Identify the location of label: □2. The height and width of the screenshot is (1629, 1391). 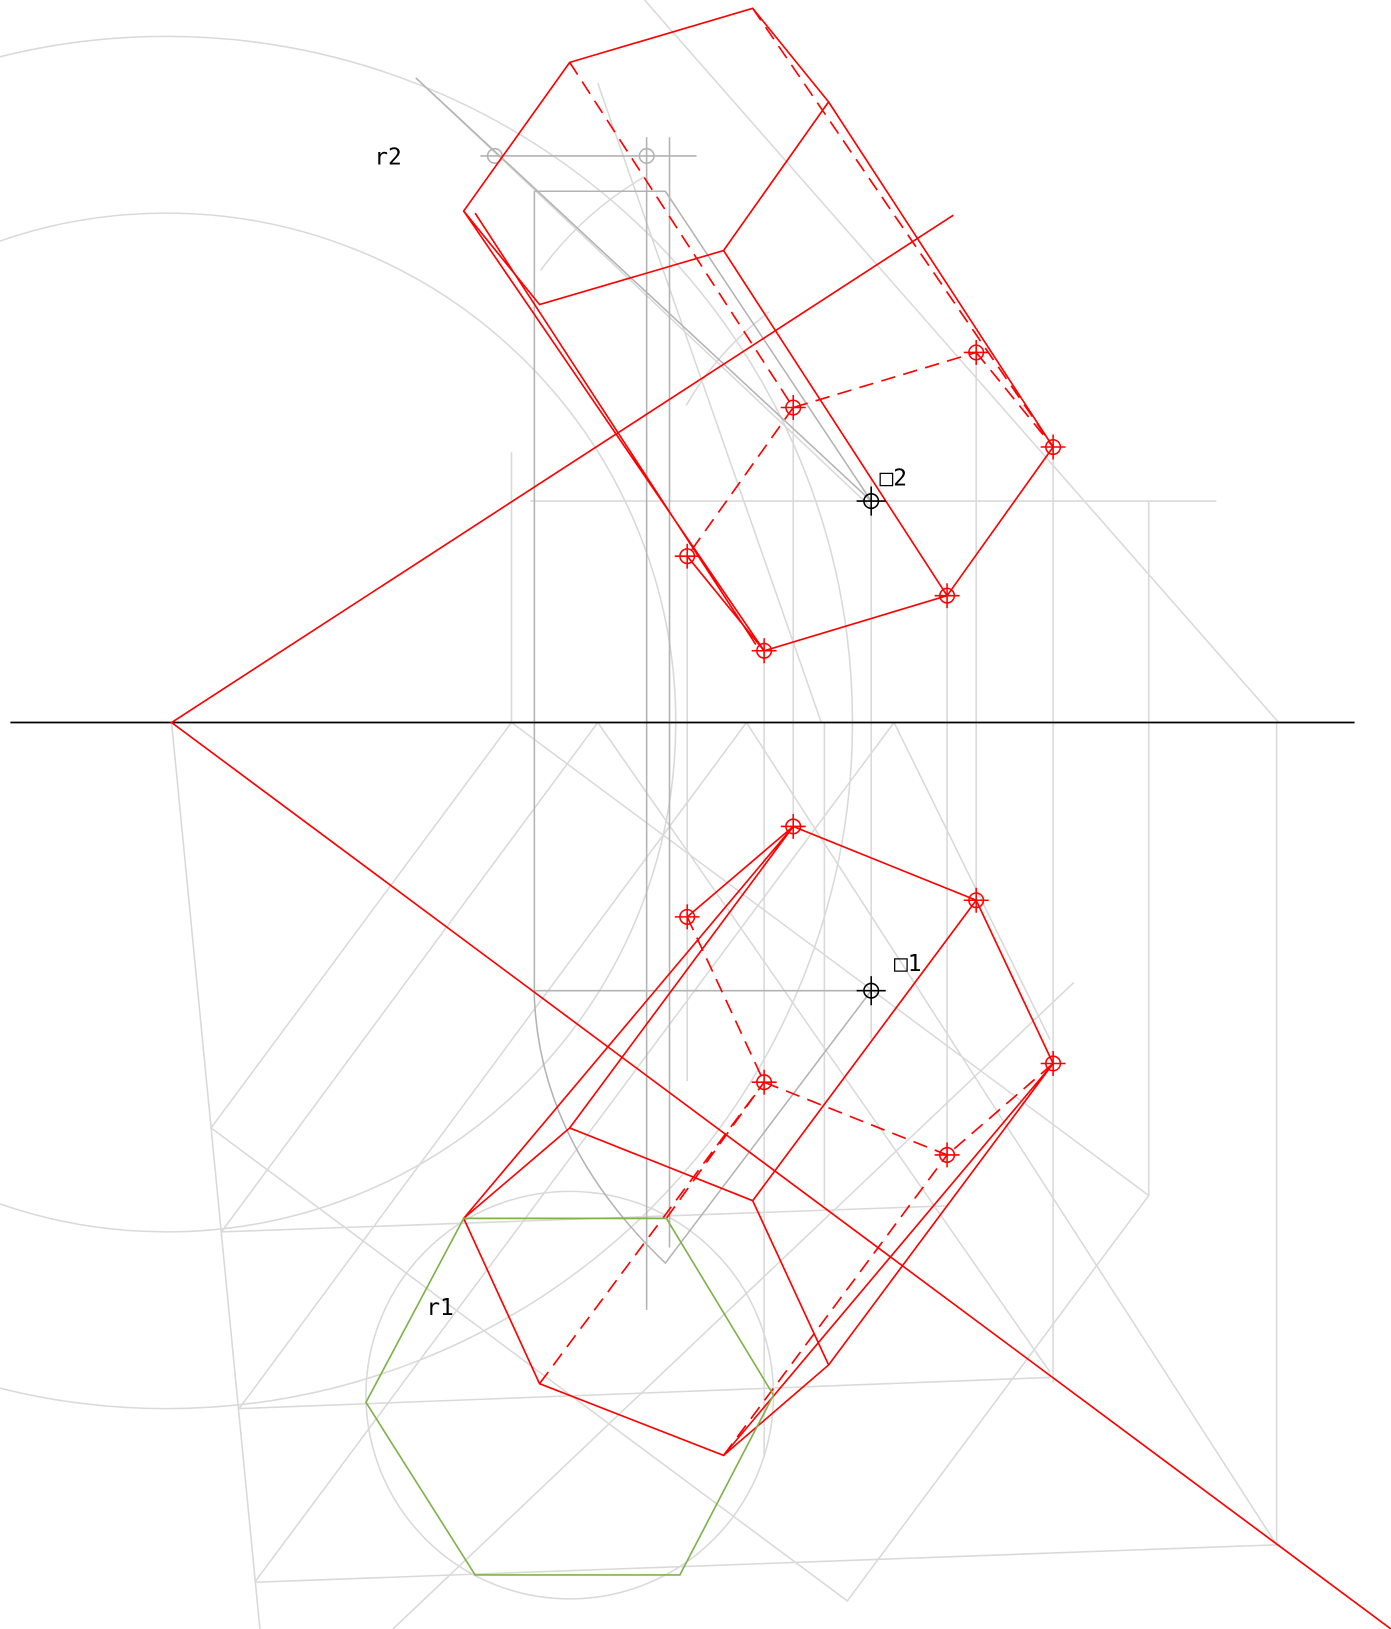
(894, 478).